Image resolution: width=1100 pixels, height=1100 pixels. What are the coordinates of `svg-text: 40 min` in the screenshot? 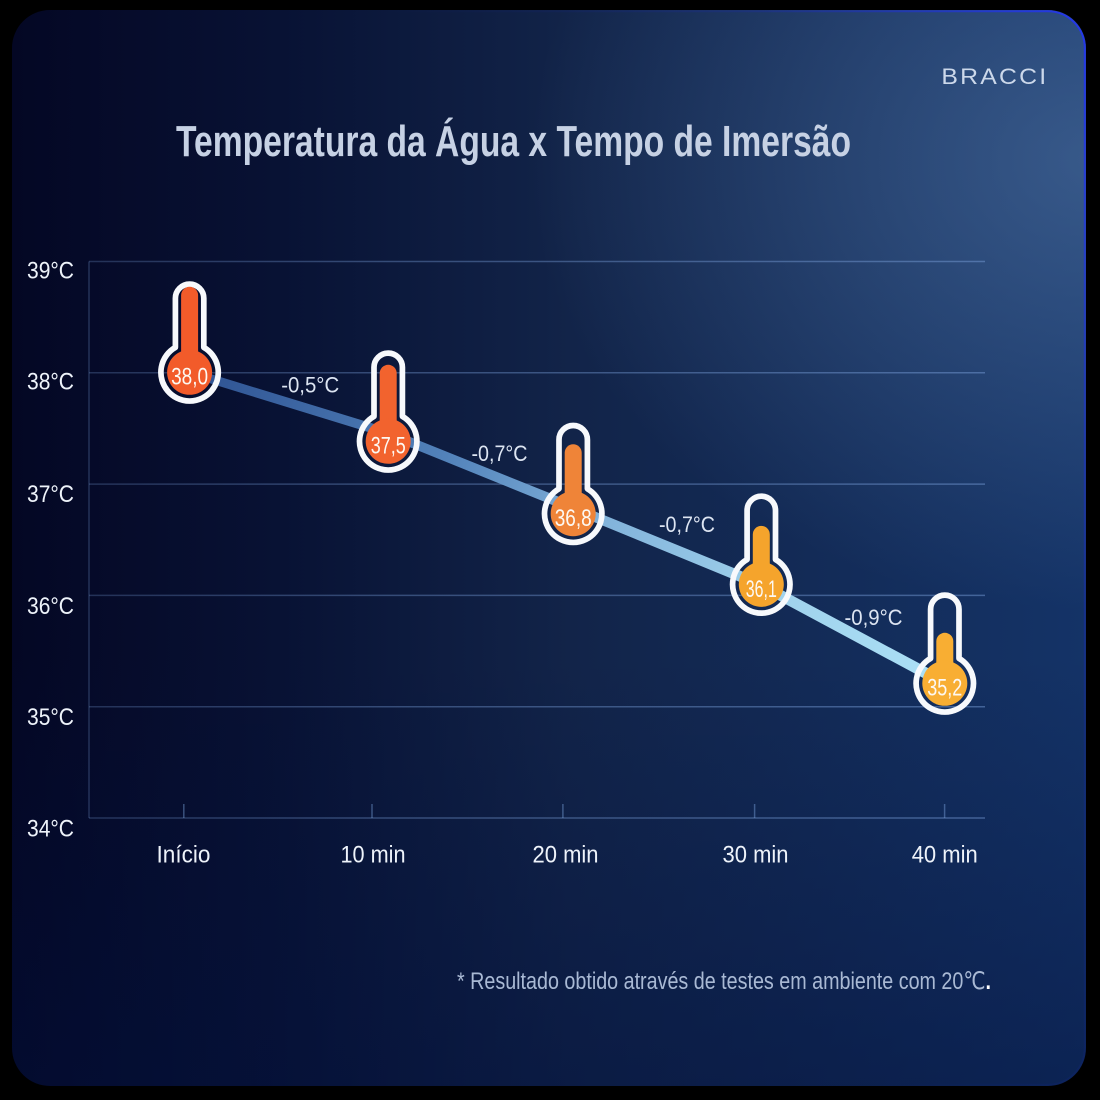 It's located at (945, 855).